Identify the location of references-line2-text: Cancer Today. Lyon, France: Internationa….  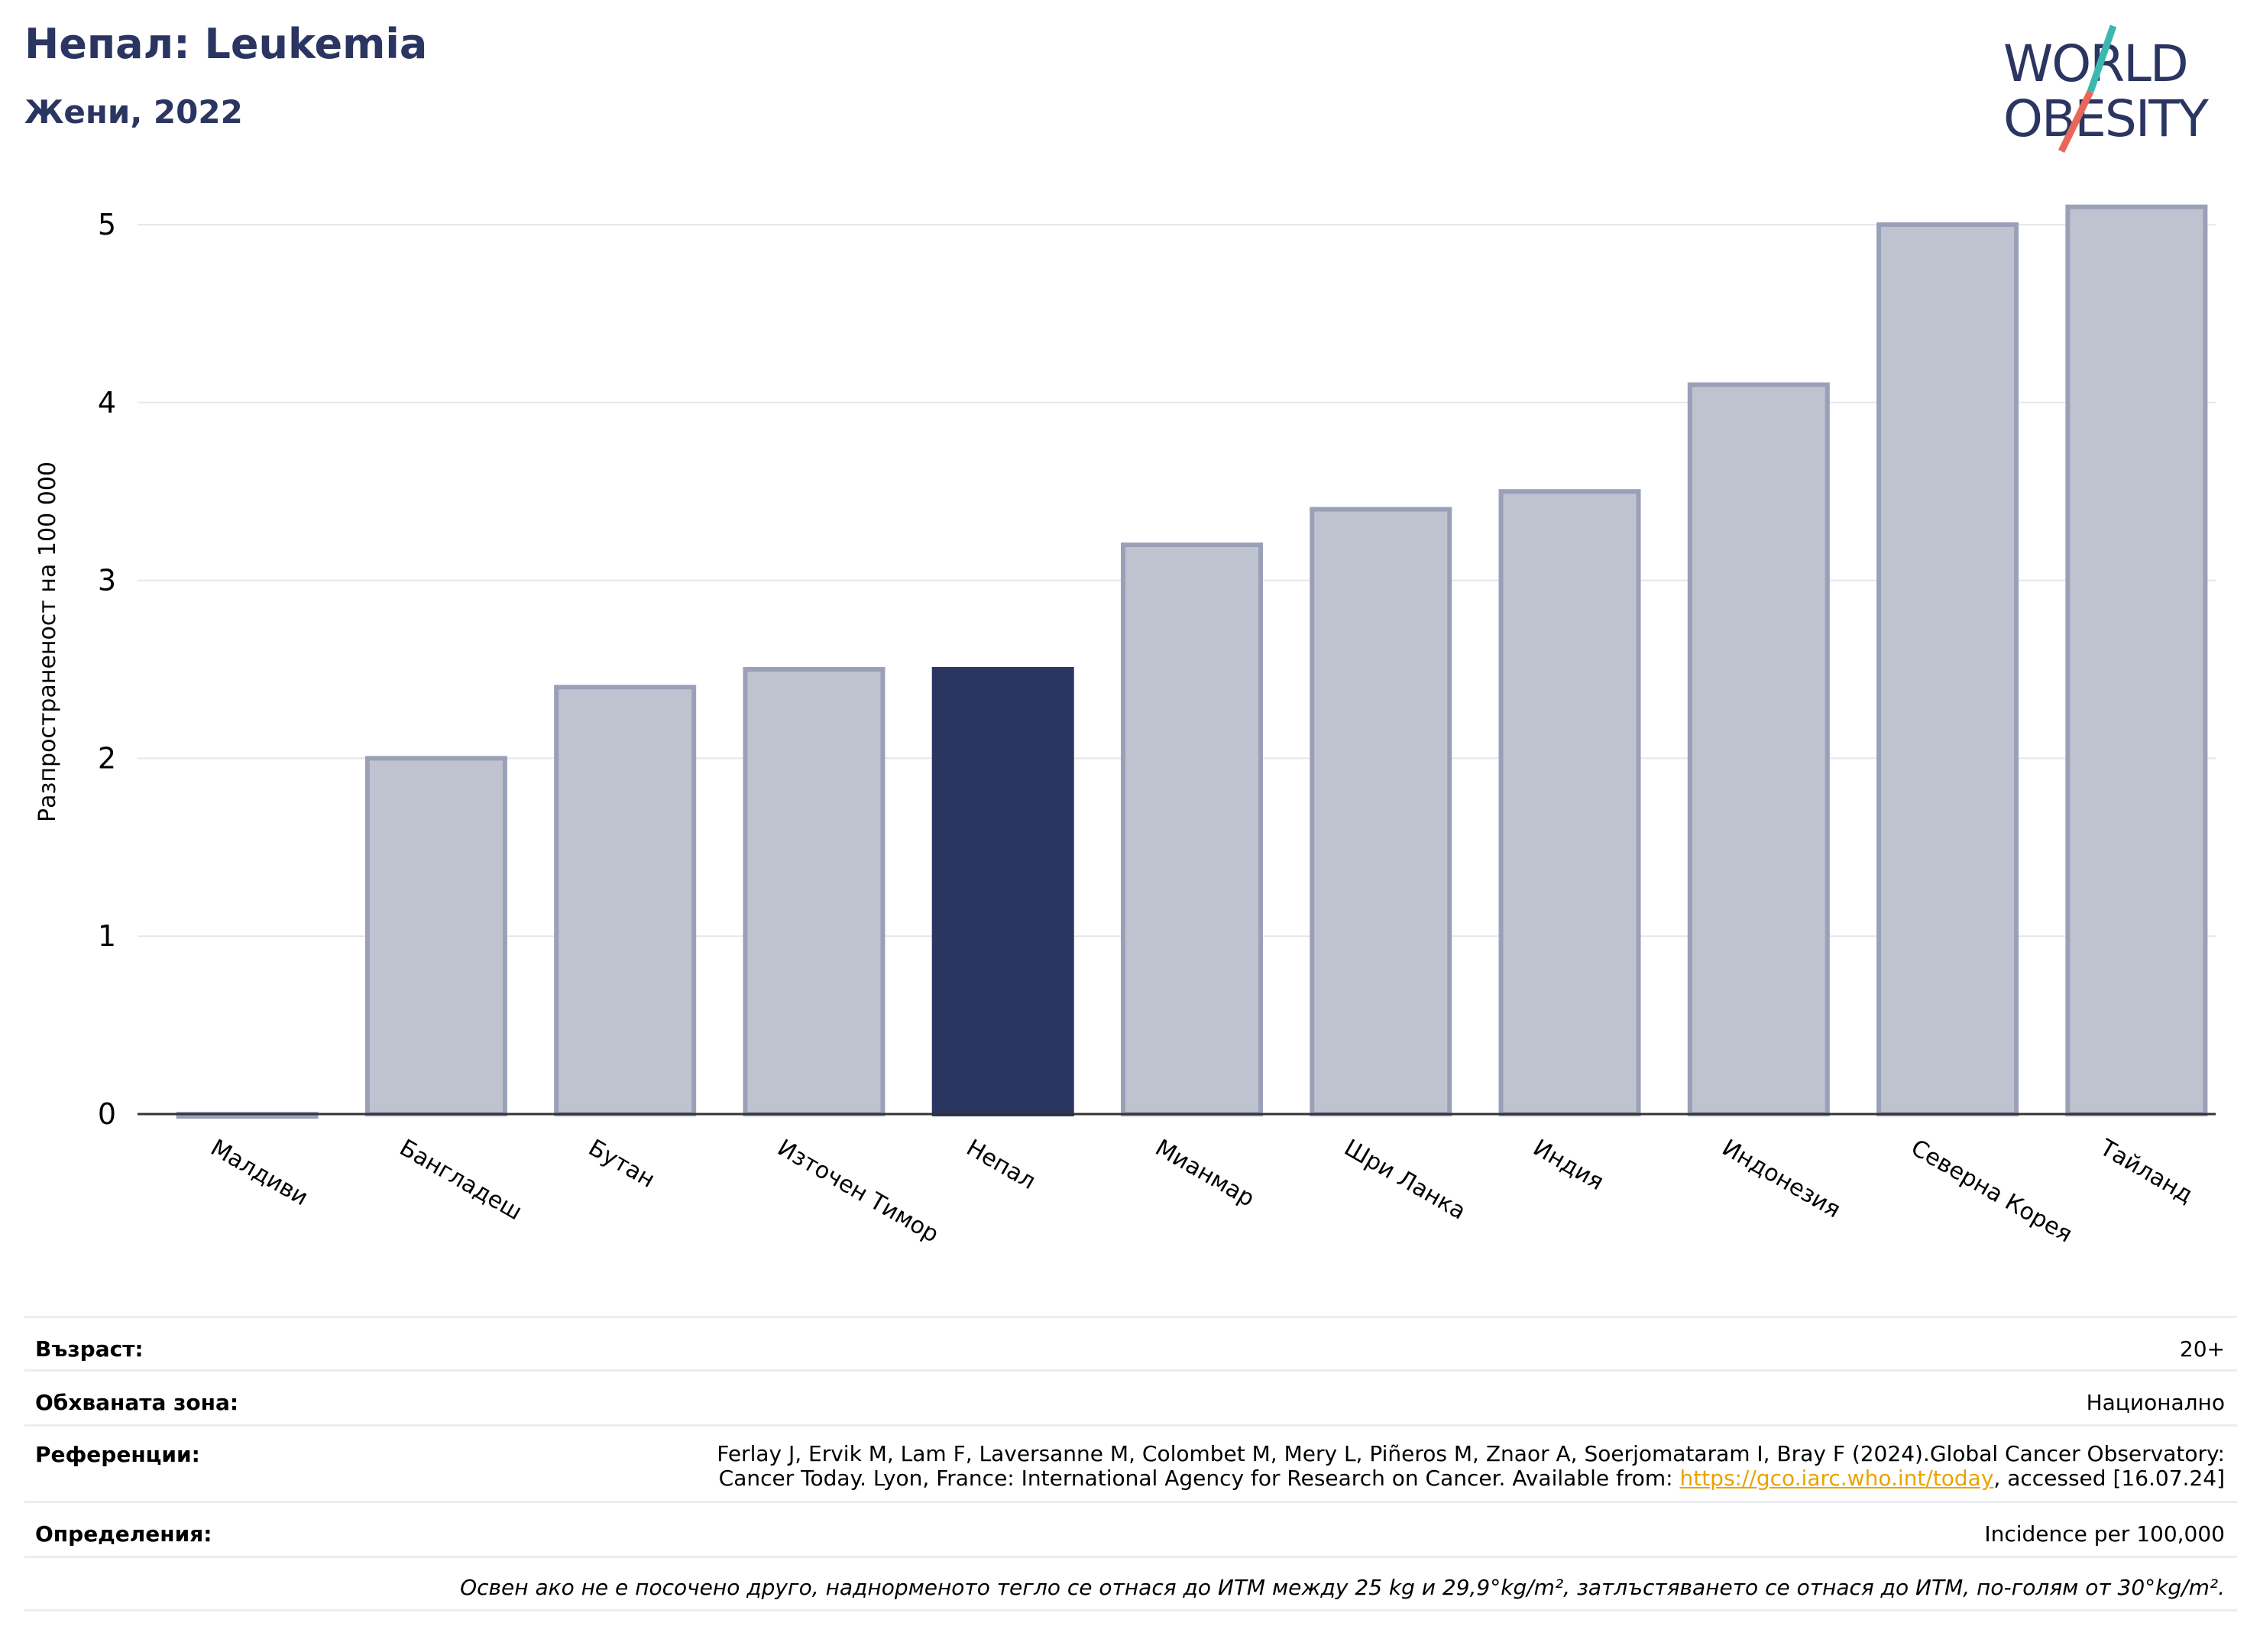
(1199, 1478).